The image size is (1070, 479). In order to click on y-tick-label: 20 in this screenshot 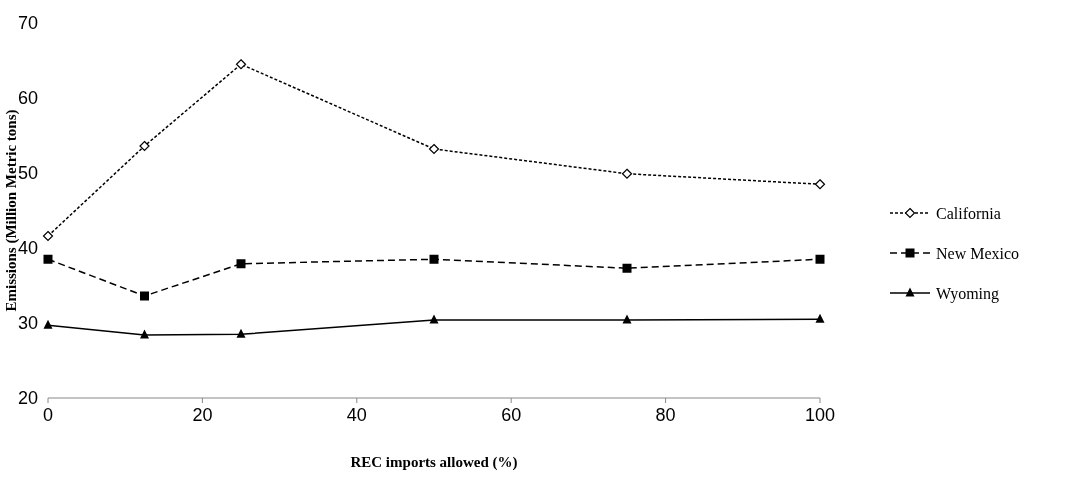, I will do `click(27, 398)`.